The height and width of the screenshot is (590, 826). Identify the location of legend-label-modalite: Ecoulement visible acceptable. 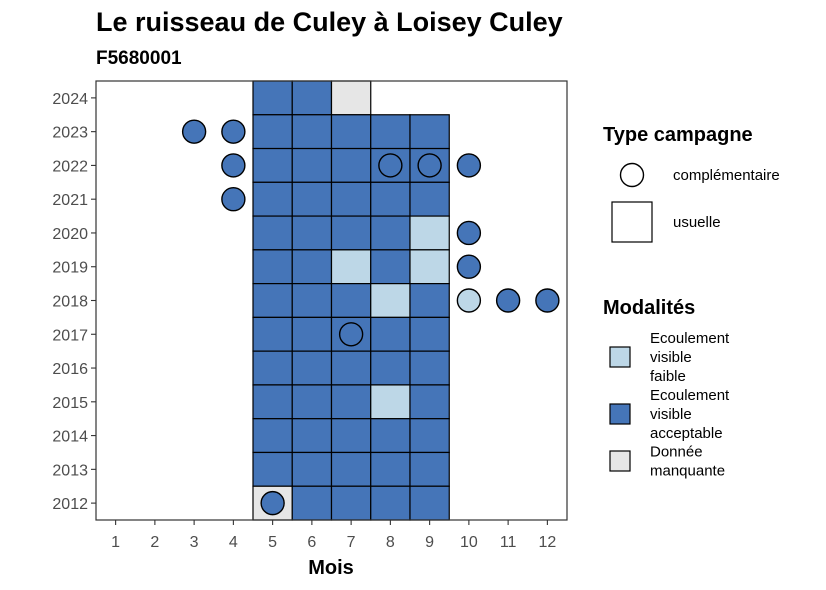
(690, 414).